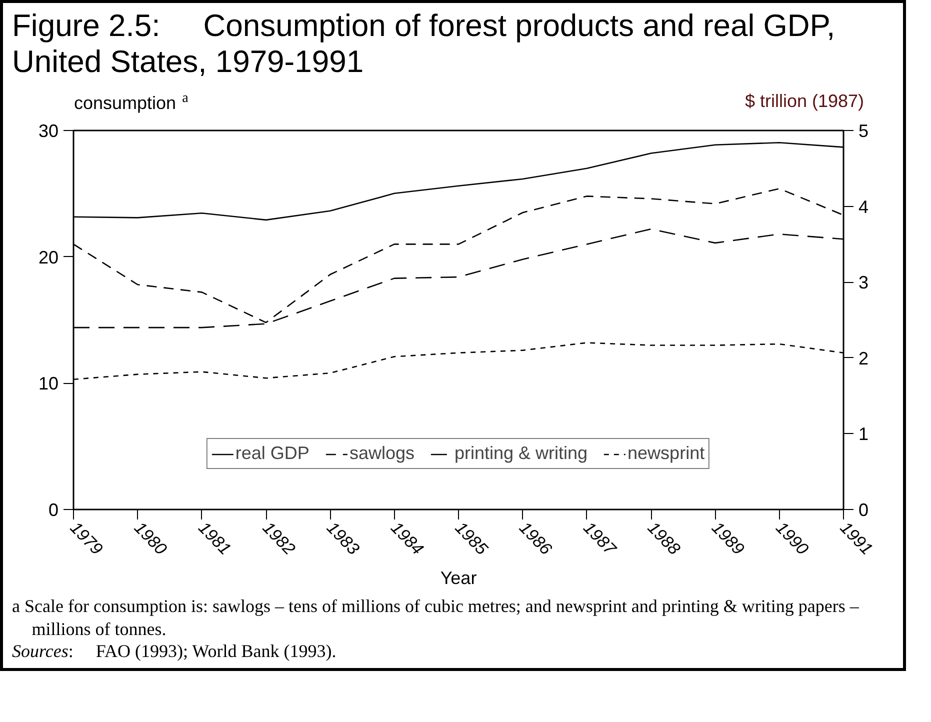 The image size is (931, 722). I want to click on legend-label: sawlogs, so click(381, 453).